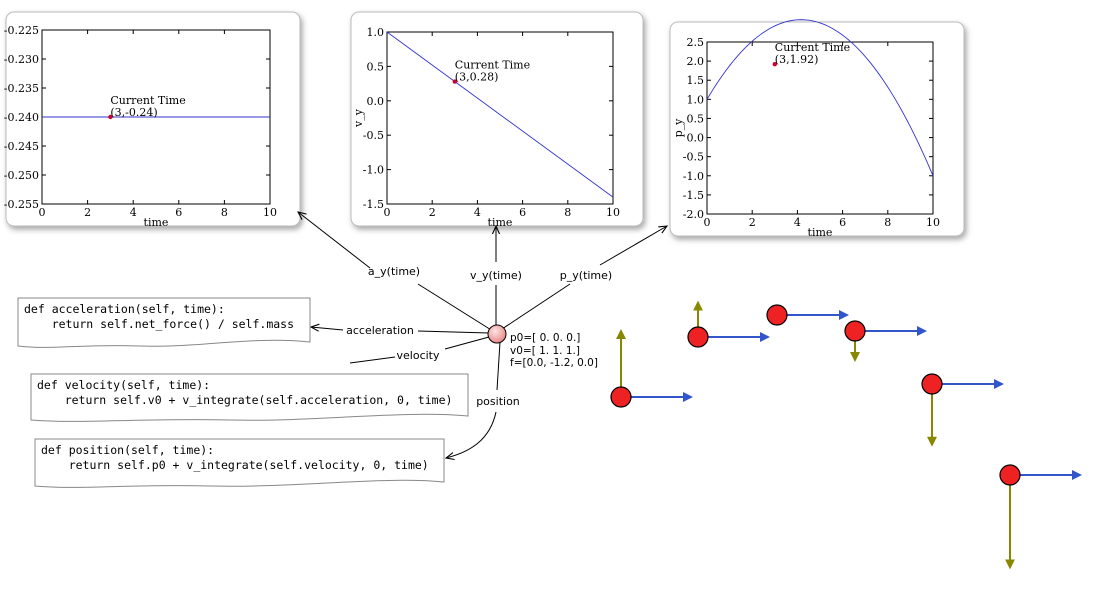  What do you see at coordinates (696, 42) in the screenshot?
I see `y-tick-label: 2.5` at bounding box center [696, 42].